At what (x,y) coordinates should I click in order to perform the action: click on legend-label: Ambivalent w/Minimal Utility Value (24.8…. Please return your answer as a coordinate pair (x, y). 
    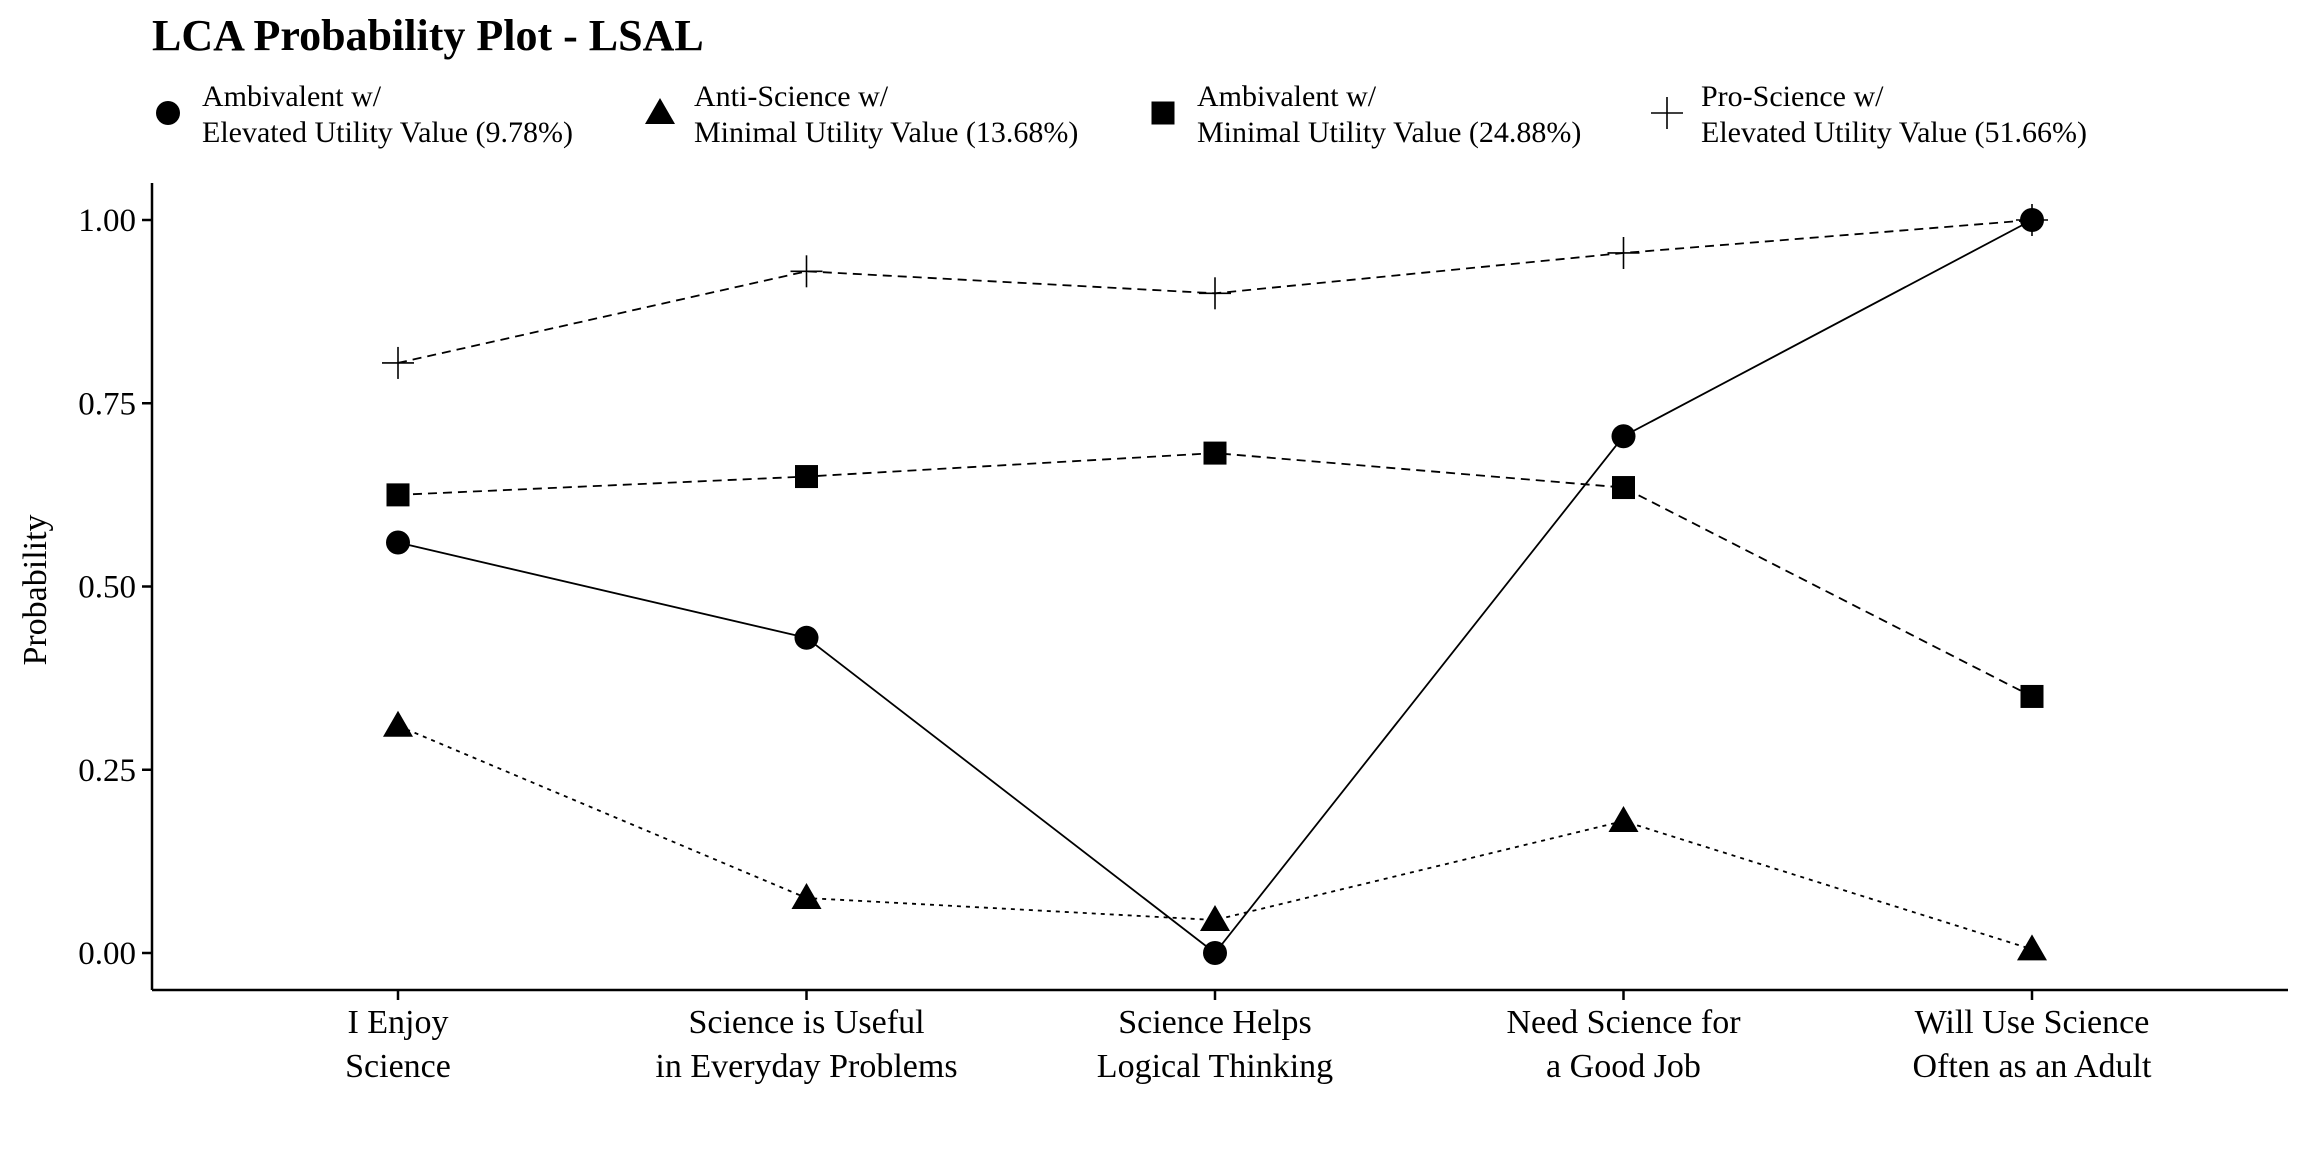
    Looking at the image, I should click on (1389, 114).